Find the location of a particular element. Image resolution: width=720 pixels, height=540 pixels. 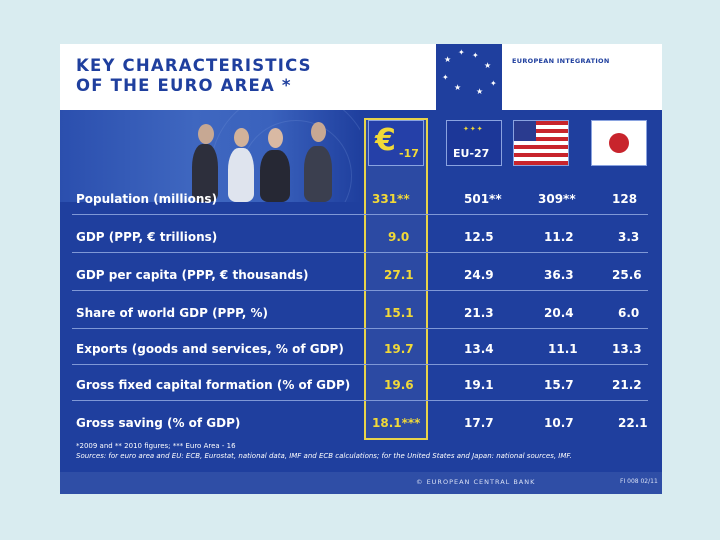

people-photo is located at coordinates (210, 156).